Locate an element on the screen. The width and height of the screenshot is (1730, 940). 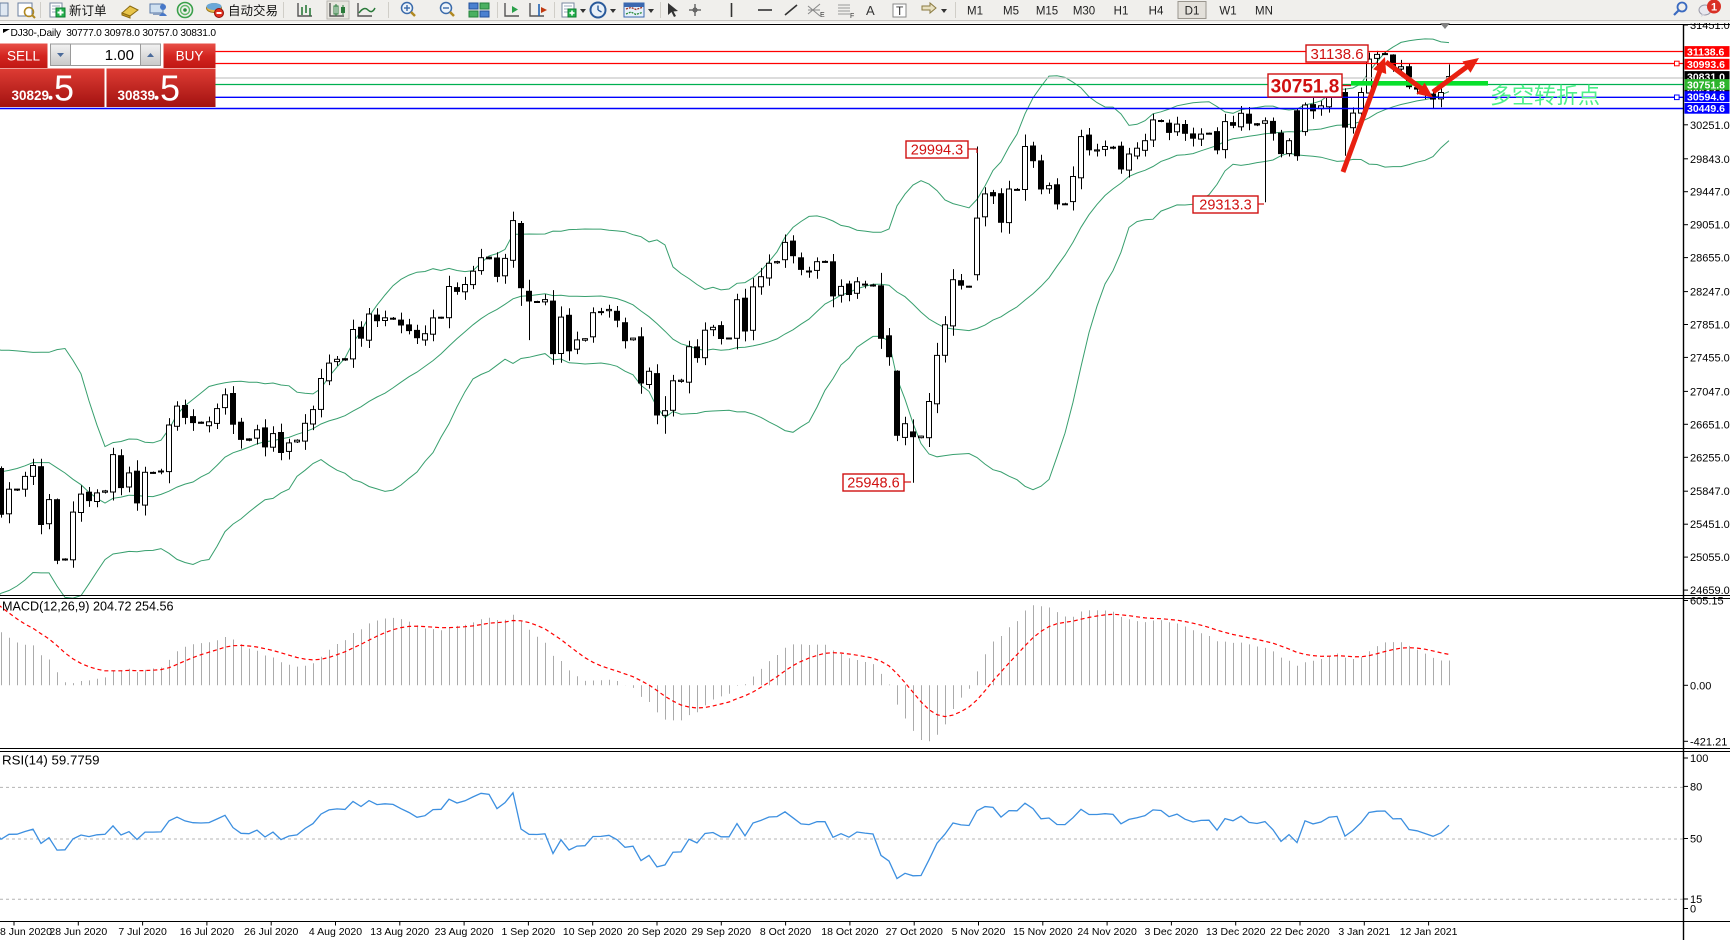
svg-text: 29994.3 is located at coordinates (937, 151).